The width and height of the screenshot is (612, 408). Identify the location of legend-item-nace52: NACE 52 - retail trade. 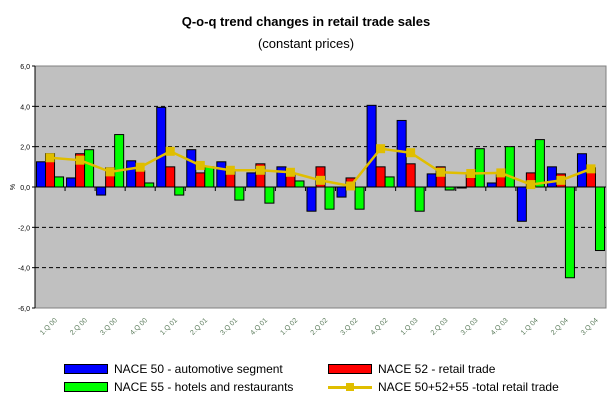
(411, 369).